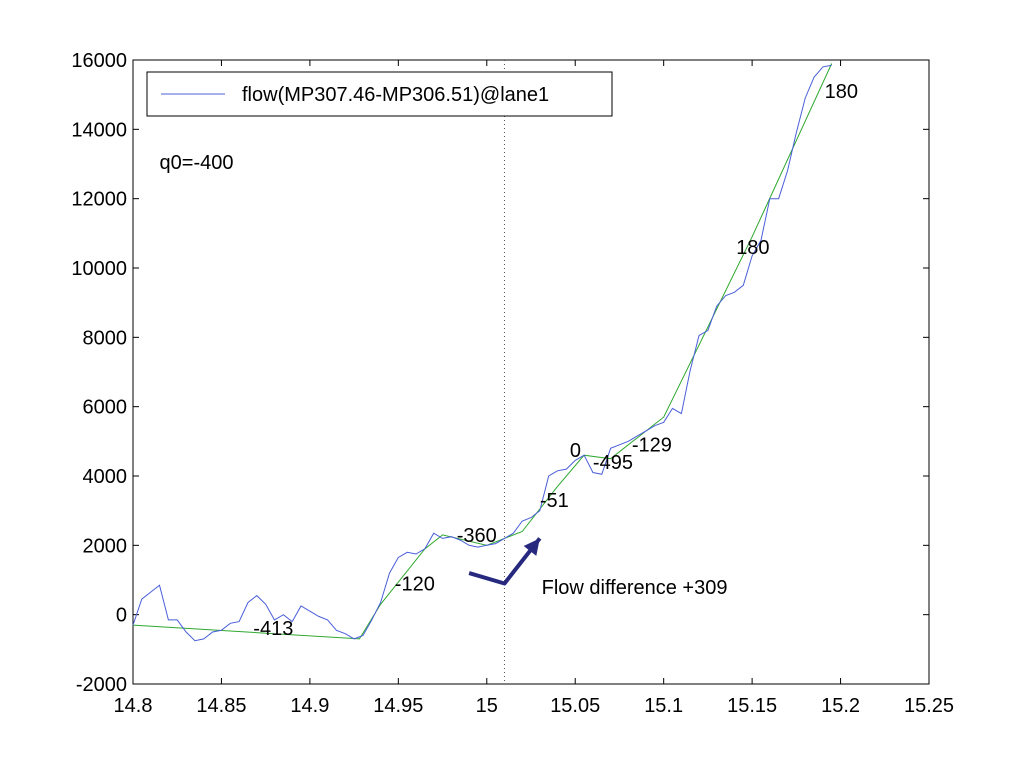 This screenshot has height=768, width=1024. What do you see at coordinates (652, 446) in the screenshot?
I see `annotation-label: -129` at bounding box center [652, 446].